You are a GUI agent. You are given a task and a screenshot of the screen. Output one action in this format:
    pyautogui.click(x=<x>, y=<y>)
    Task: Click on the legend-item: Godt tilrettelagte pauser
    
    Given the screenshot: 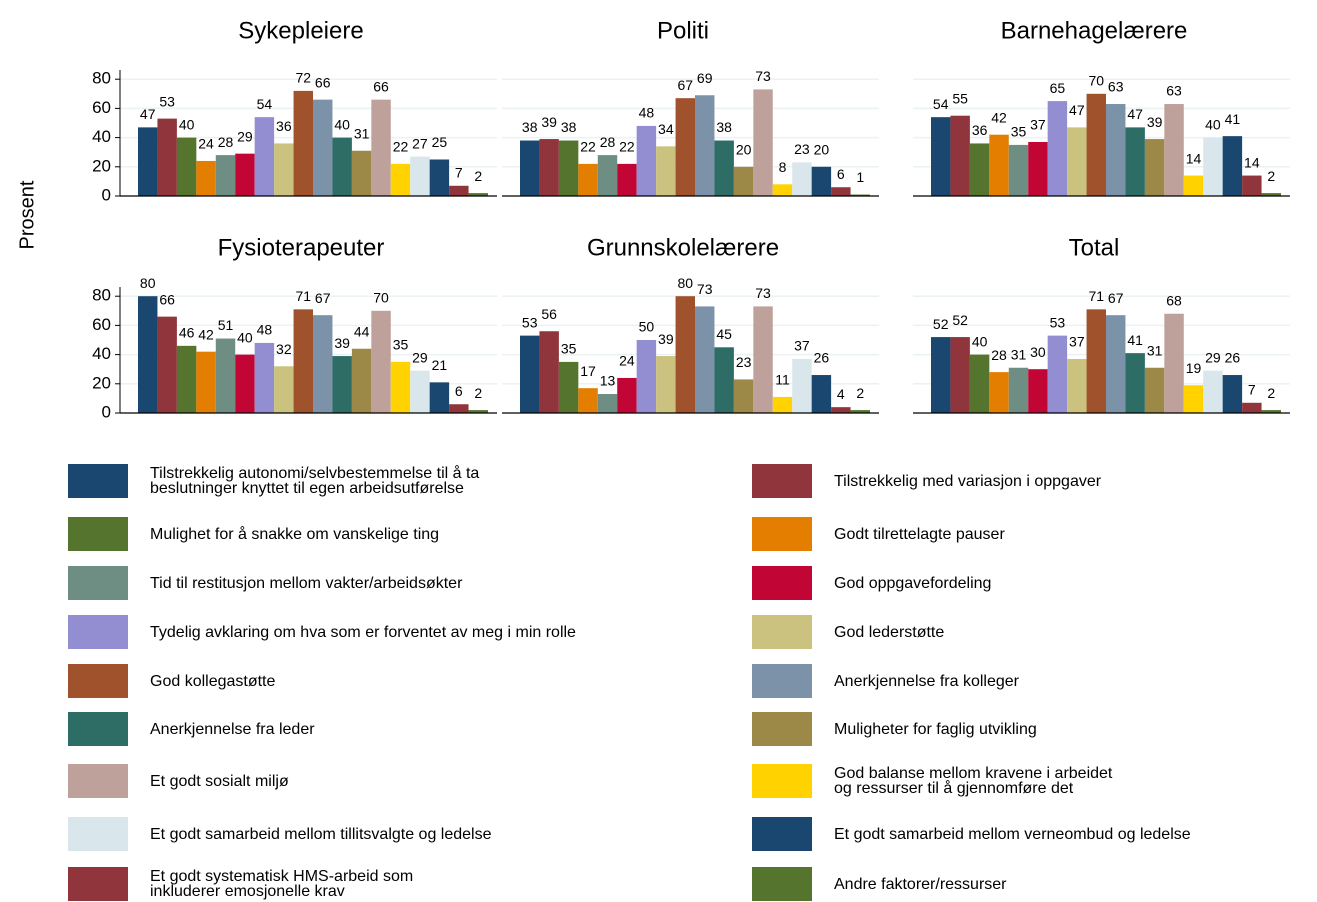 What is the action you would take?
    pyautogui.click(x=878, y=534)
    